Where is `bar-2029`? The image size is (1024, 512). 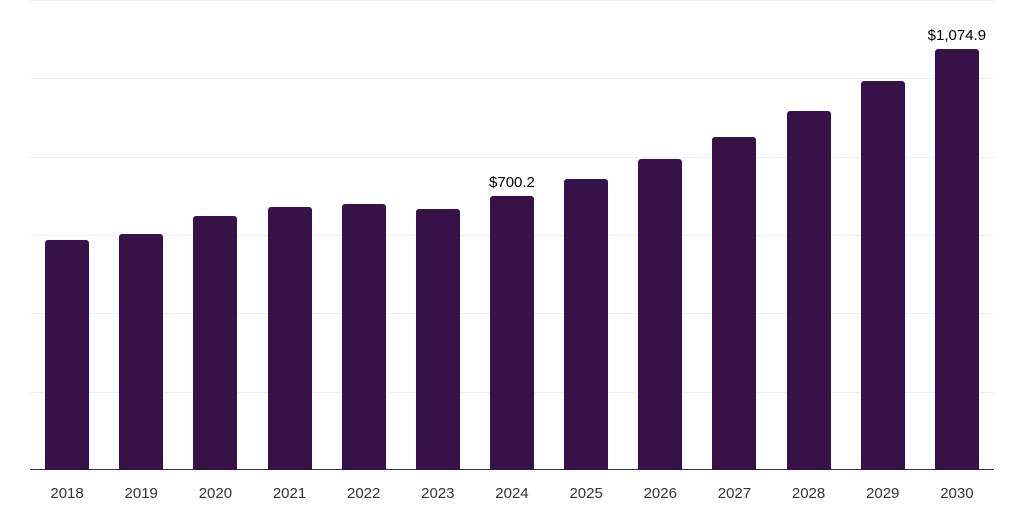 bar-2029 is located at coordinates (882, 275).